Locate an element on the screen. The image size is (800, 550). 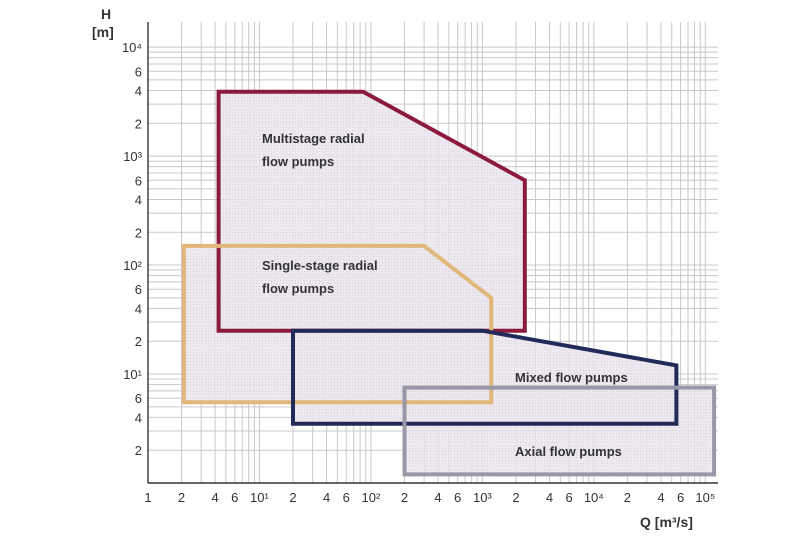
x-tick-label: 10¹ is located at coordinates (259, 497).